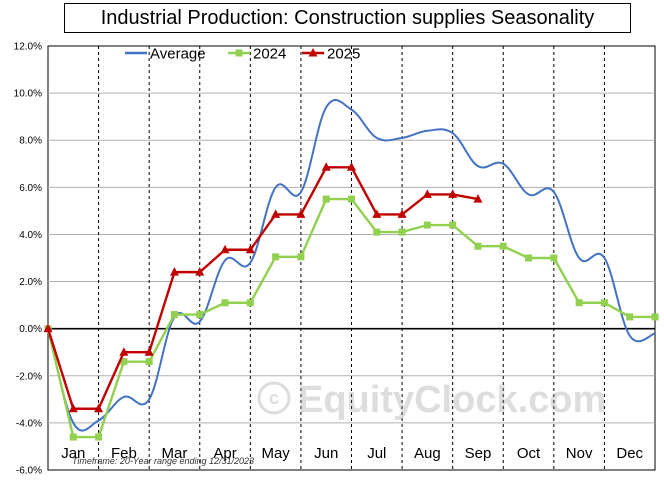 The image size is (664, 482). What do you see at coordinates (30, 329) in the screenshot?
I see `y-tick-label: 0.0%` at bounding box center [30, 329].